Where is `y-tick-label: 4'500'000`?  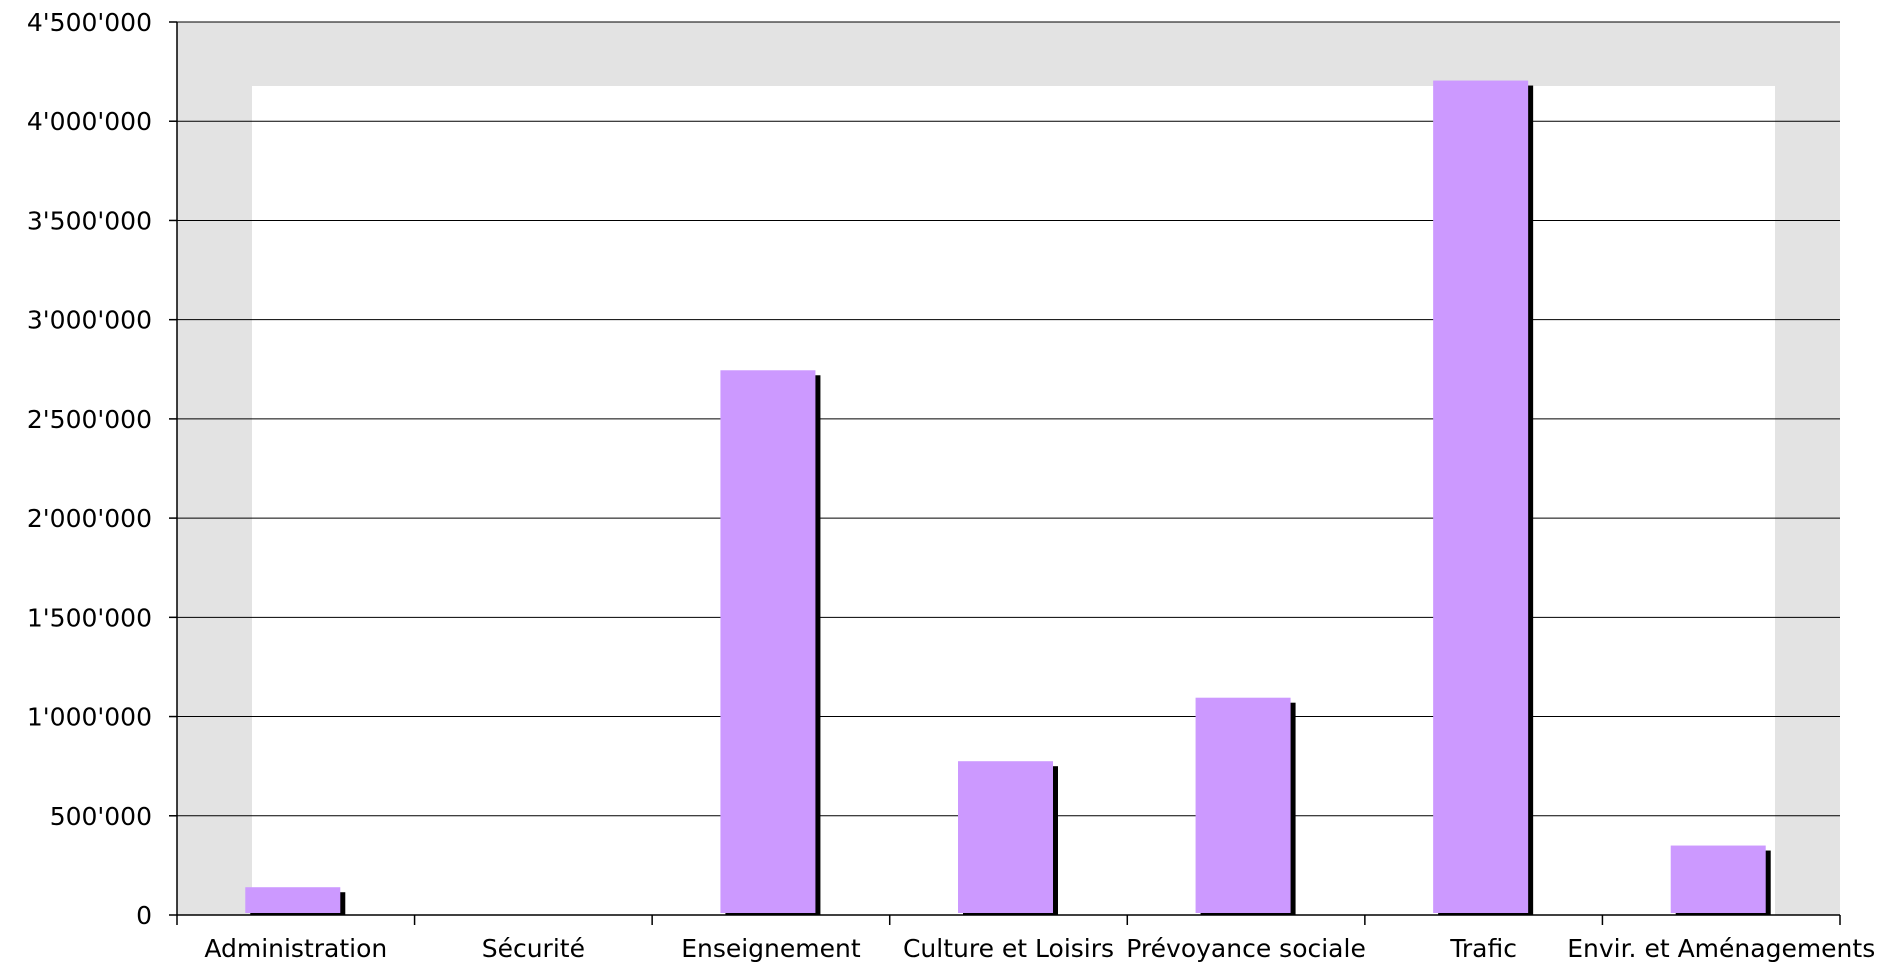 y-tick-label: 4'500'000 is located at coordinates (89, 22).